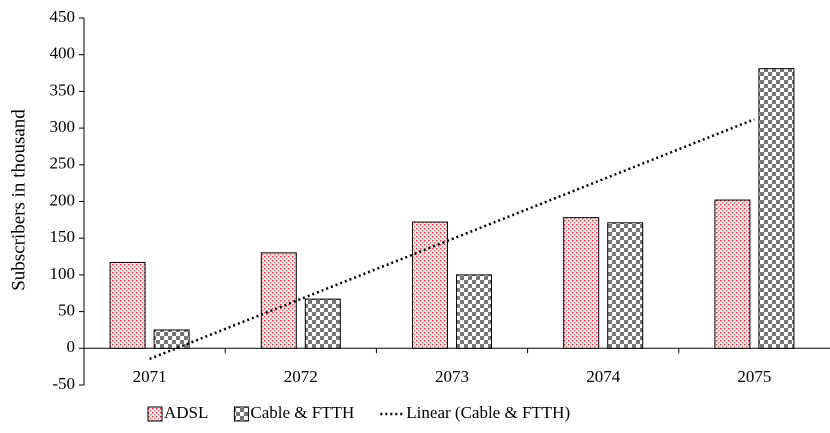 The height and width of the screenshot is (433, 830). Describe the element at coordinates (63, 273) in the screenshot. I see `y-tick-label: 100` at that location.